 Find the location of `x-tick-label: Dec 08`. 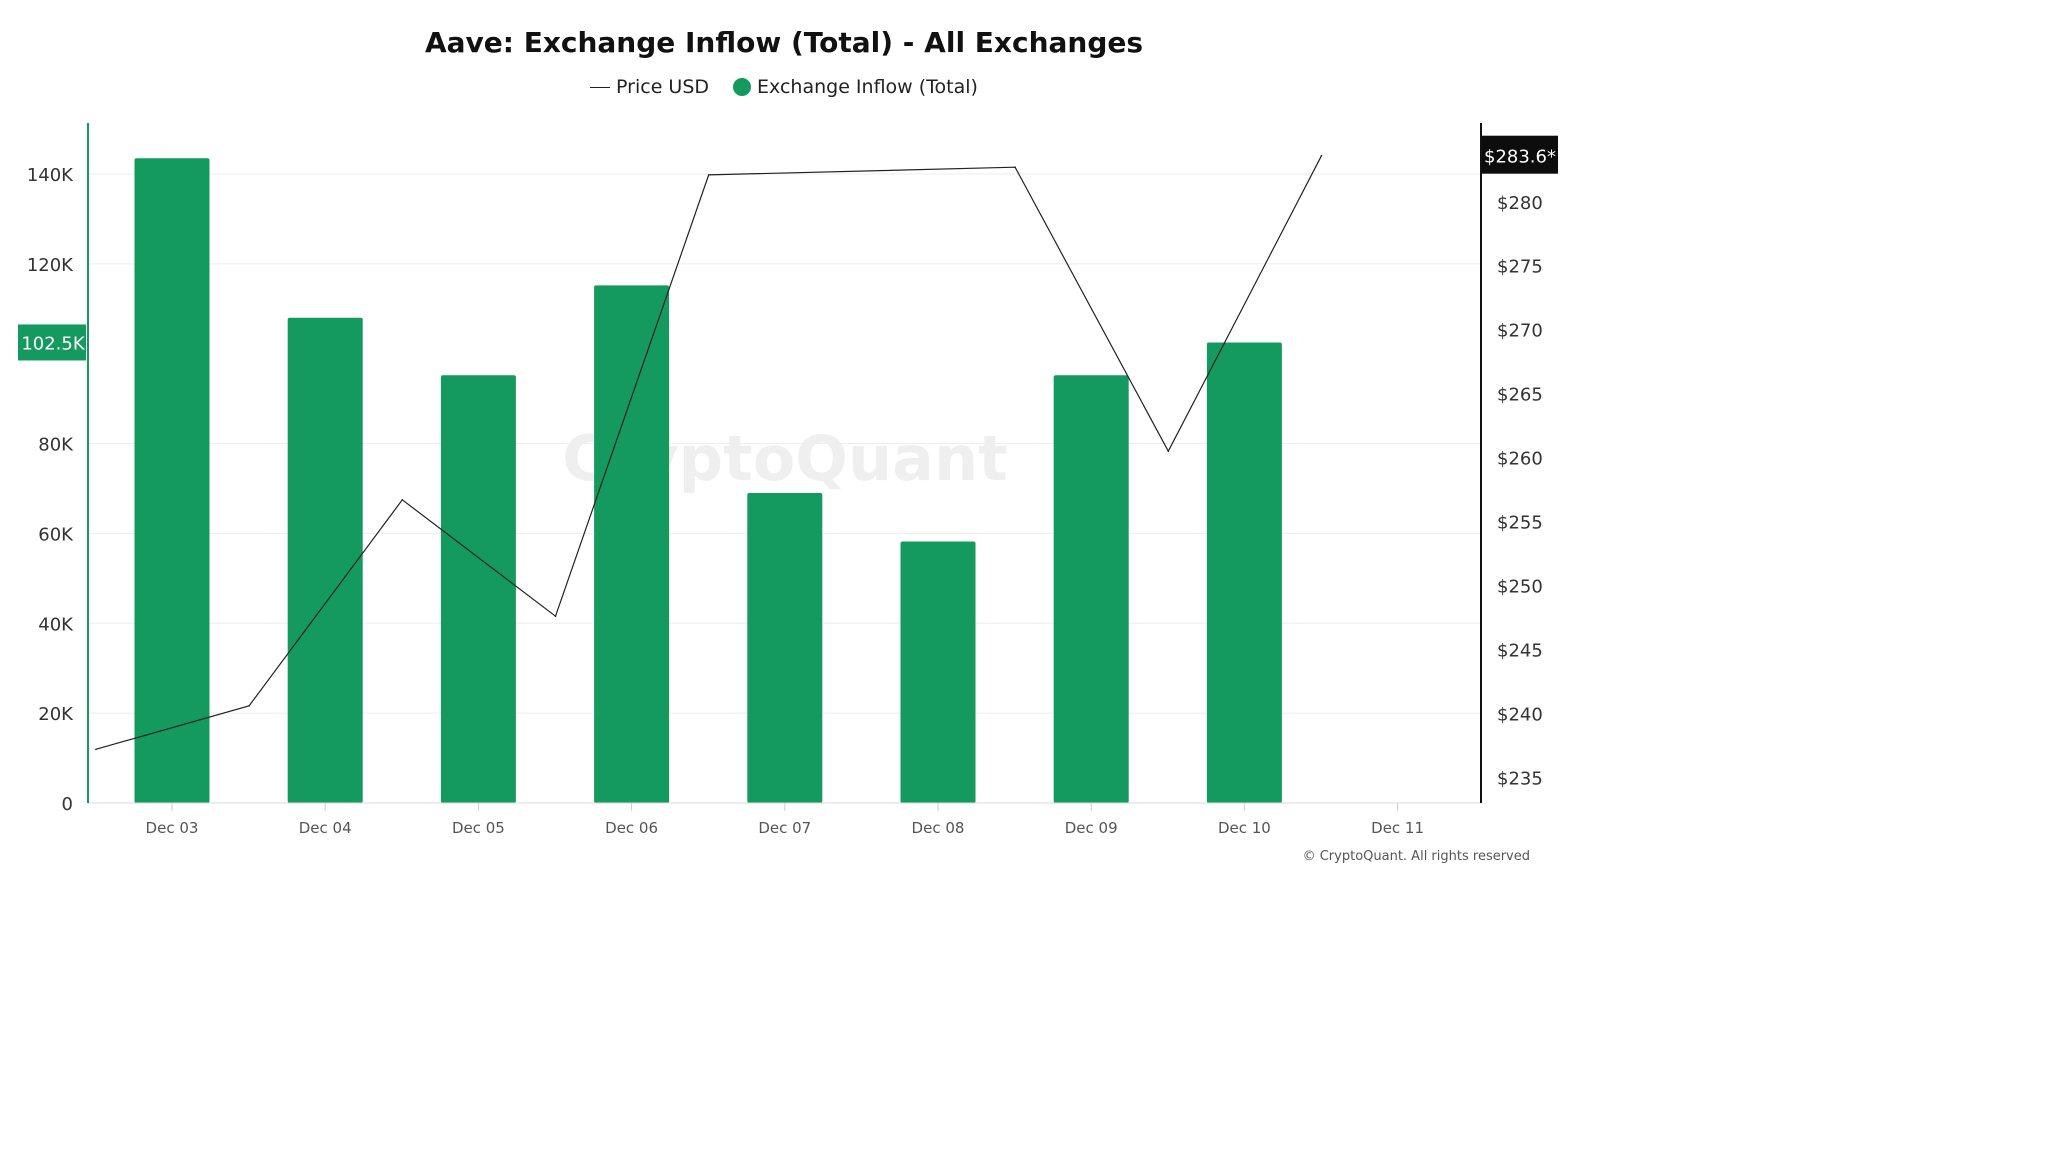

x-tick-label: Dec 08 is located at coordinates (938, 828).